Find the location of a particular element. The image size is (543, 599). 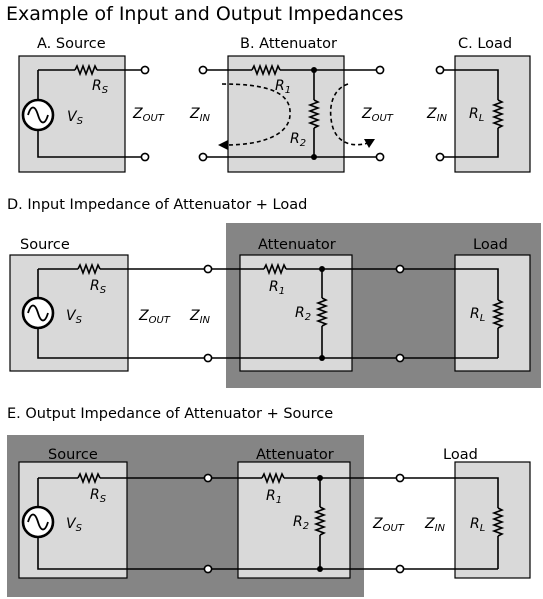

panel-b-r1-resistor-icon is located at coordinates (266, 70).